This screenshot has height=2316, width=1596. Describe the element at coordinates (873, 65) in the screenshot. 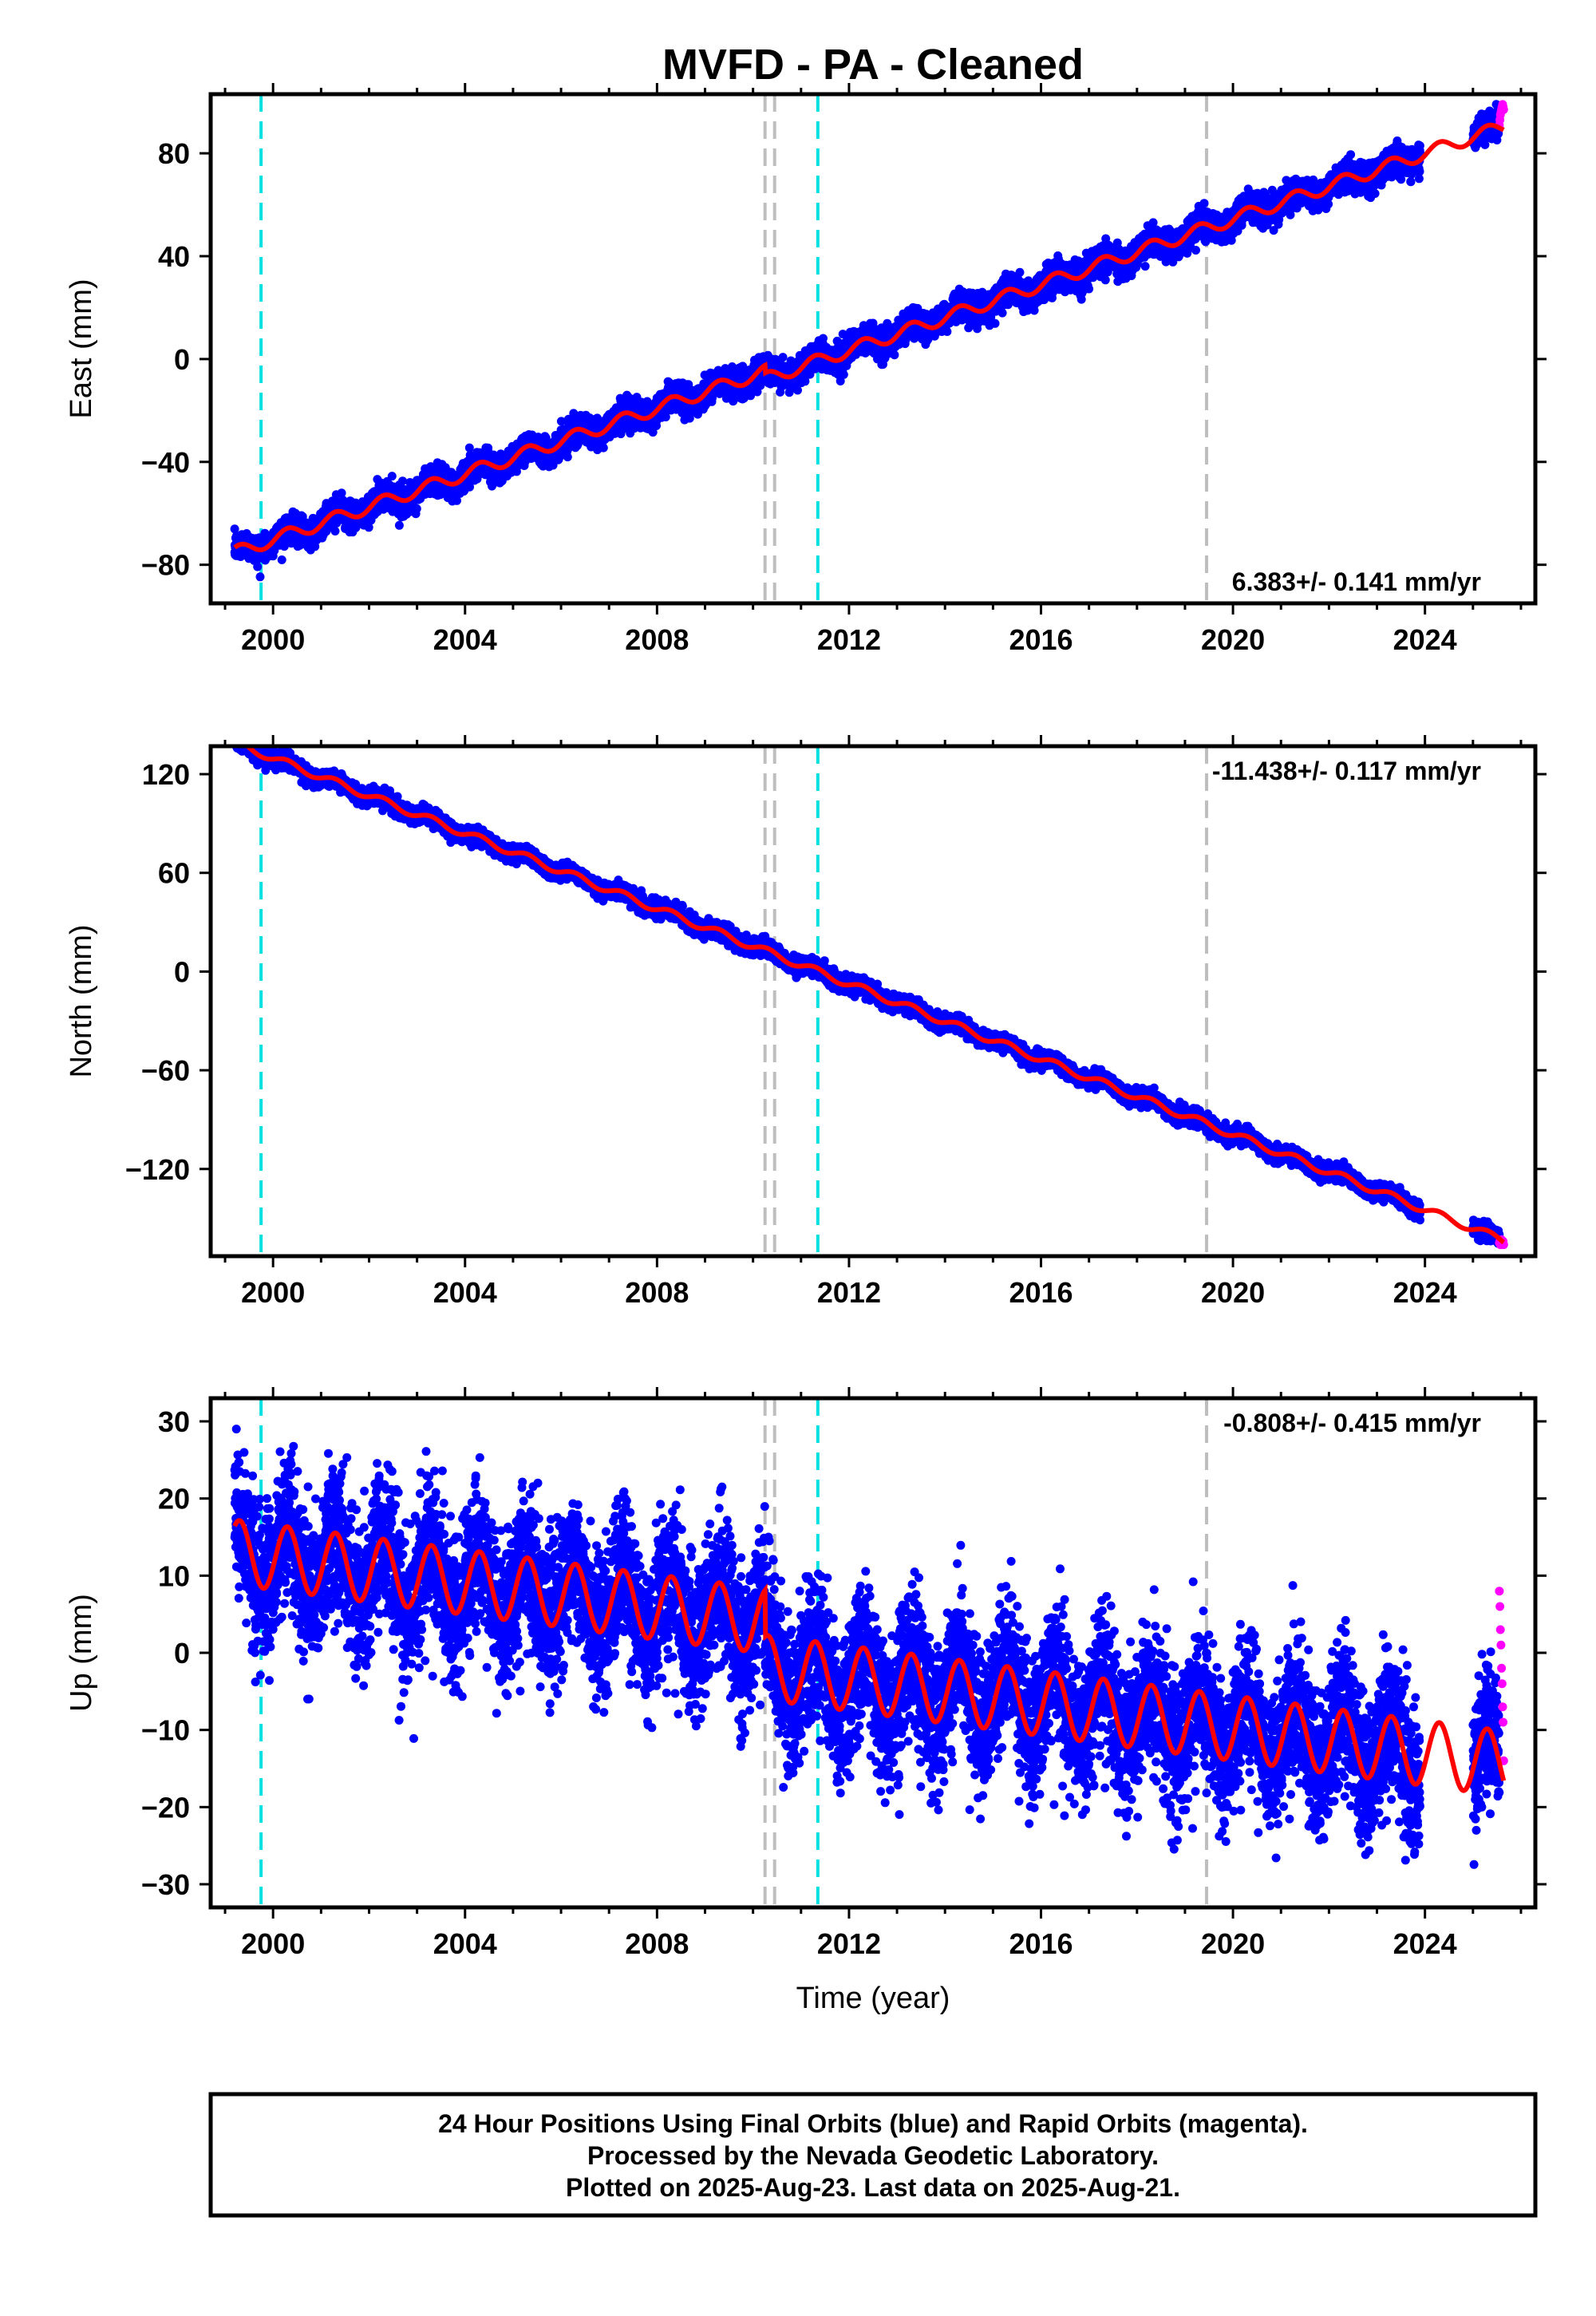

I see `figure-title: MVFD - PA - Cleaned` at that location.